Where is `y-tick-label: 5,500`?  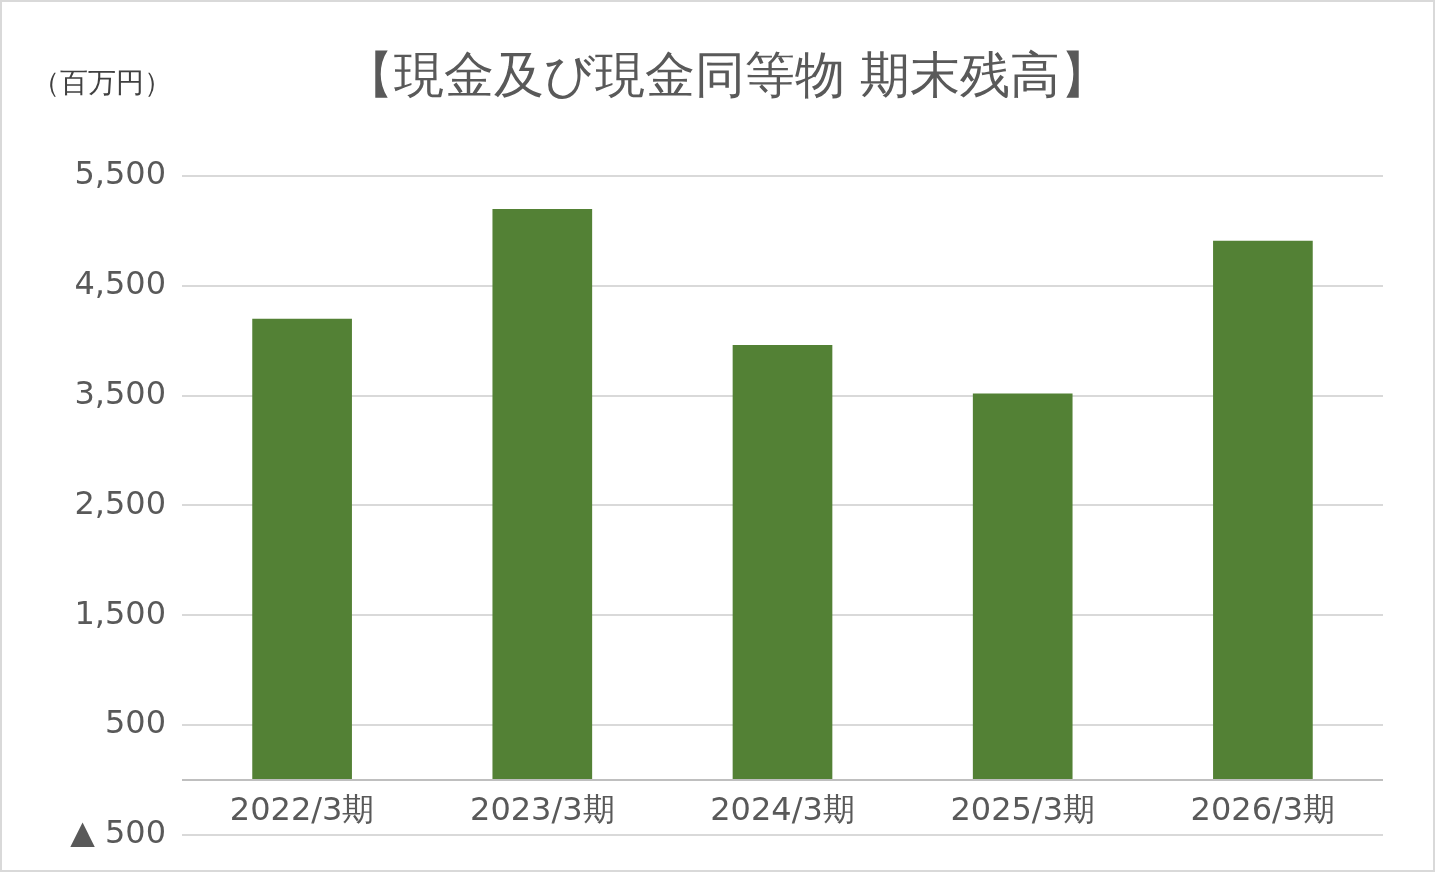
y-tick-label: 5,500 is located at coordinates (120, 173).